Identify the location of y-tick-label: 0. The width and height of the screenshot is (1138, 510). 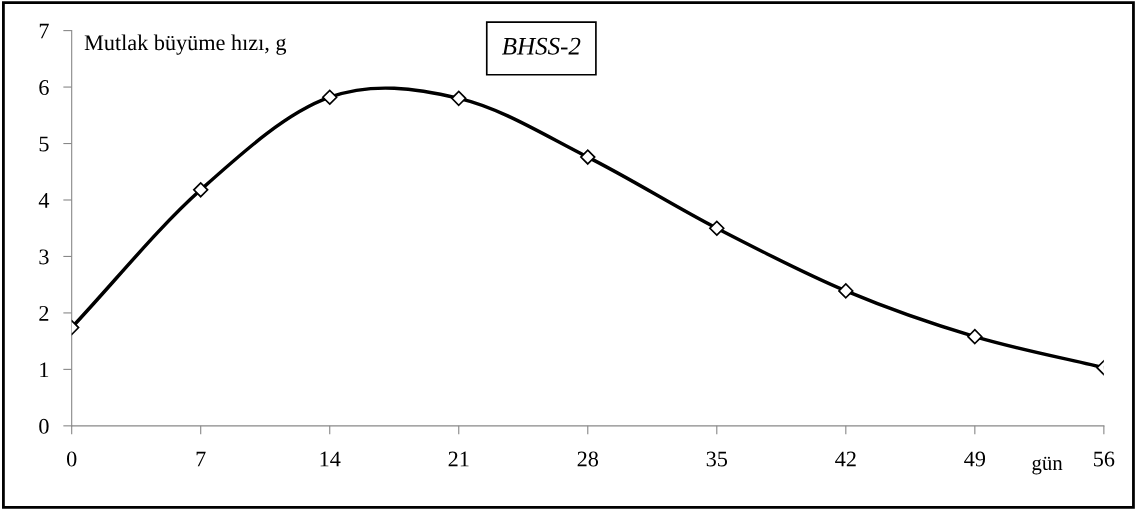
(44, 426).